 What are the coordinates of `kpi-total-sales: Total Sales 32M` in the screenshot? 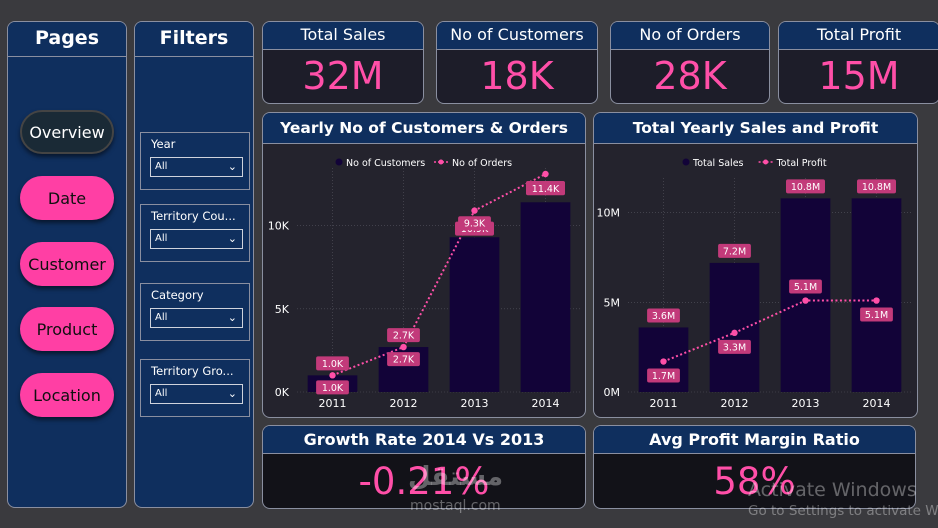 It's located at (343, 62).